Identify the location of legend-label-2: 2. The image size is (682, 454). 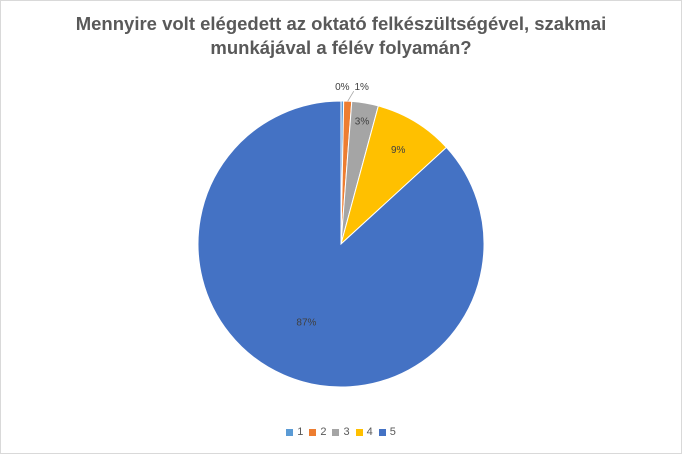
(323, 432).